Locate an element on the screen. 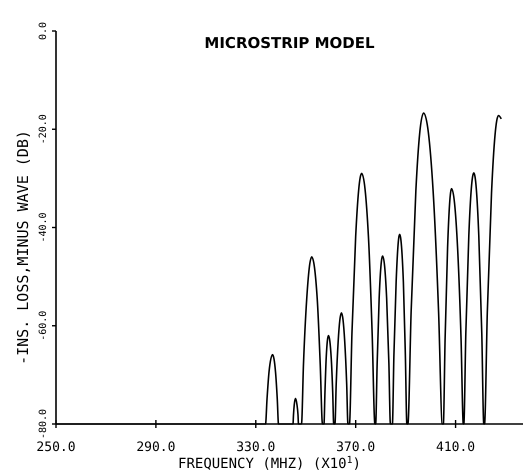  x-tick-label: 290.0 is located at coordinates (156, 447).